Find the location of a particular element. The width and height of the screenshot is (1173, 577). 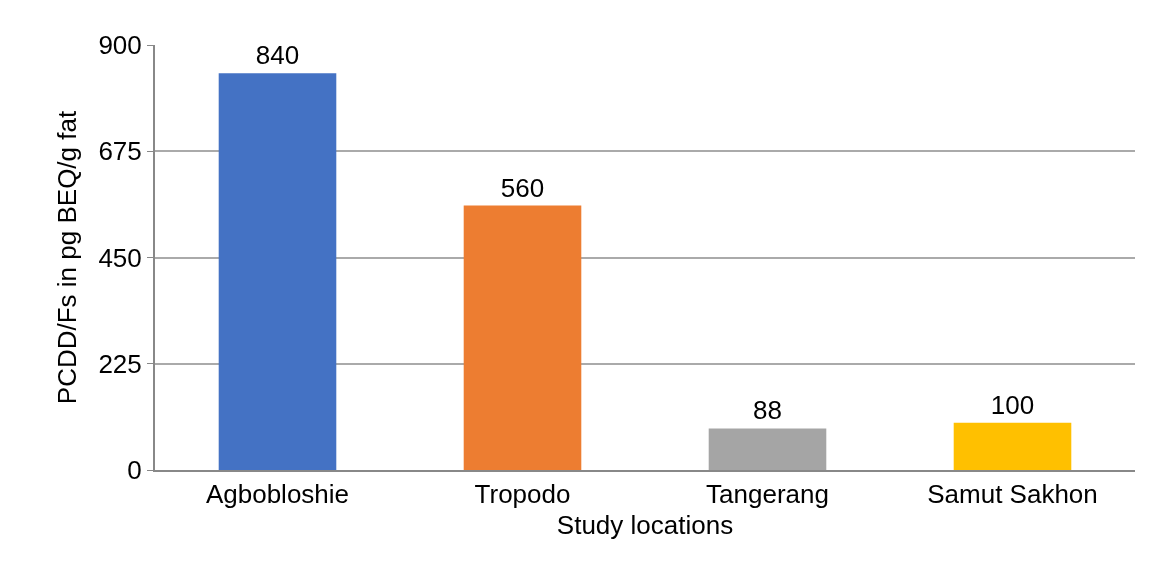

x-tick-label: Samut Sakhon is located at coordinates (1012, 494).